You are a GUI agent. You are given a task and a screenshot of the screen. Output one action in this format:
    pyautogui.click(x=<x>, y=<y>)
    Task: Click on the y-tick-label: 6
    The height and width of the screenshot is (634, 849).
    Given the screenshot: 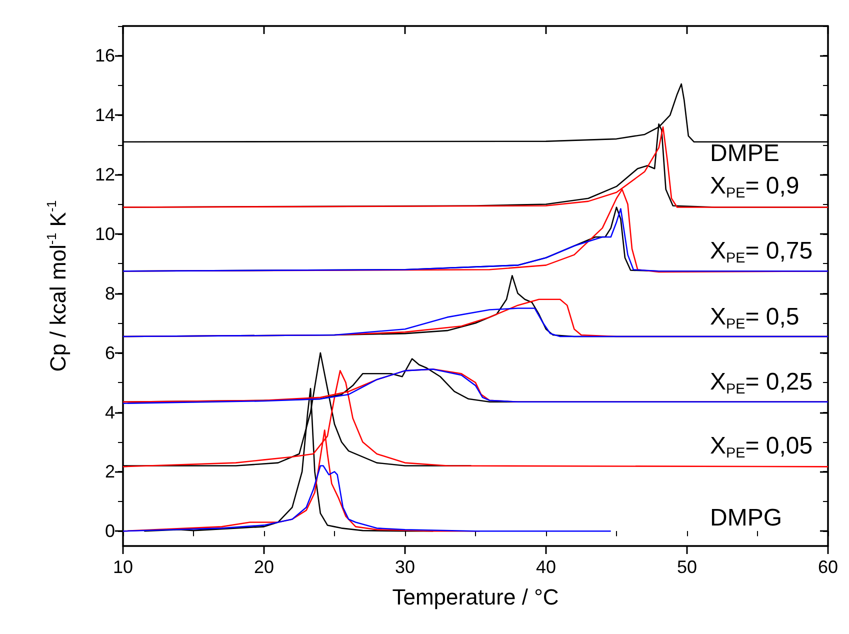 What is the action you would take?
    pyautogui.click(x=109, y=352)
    